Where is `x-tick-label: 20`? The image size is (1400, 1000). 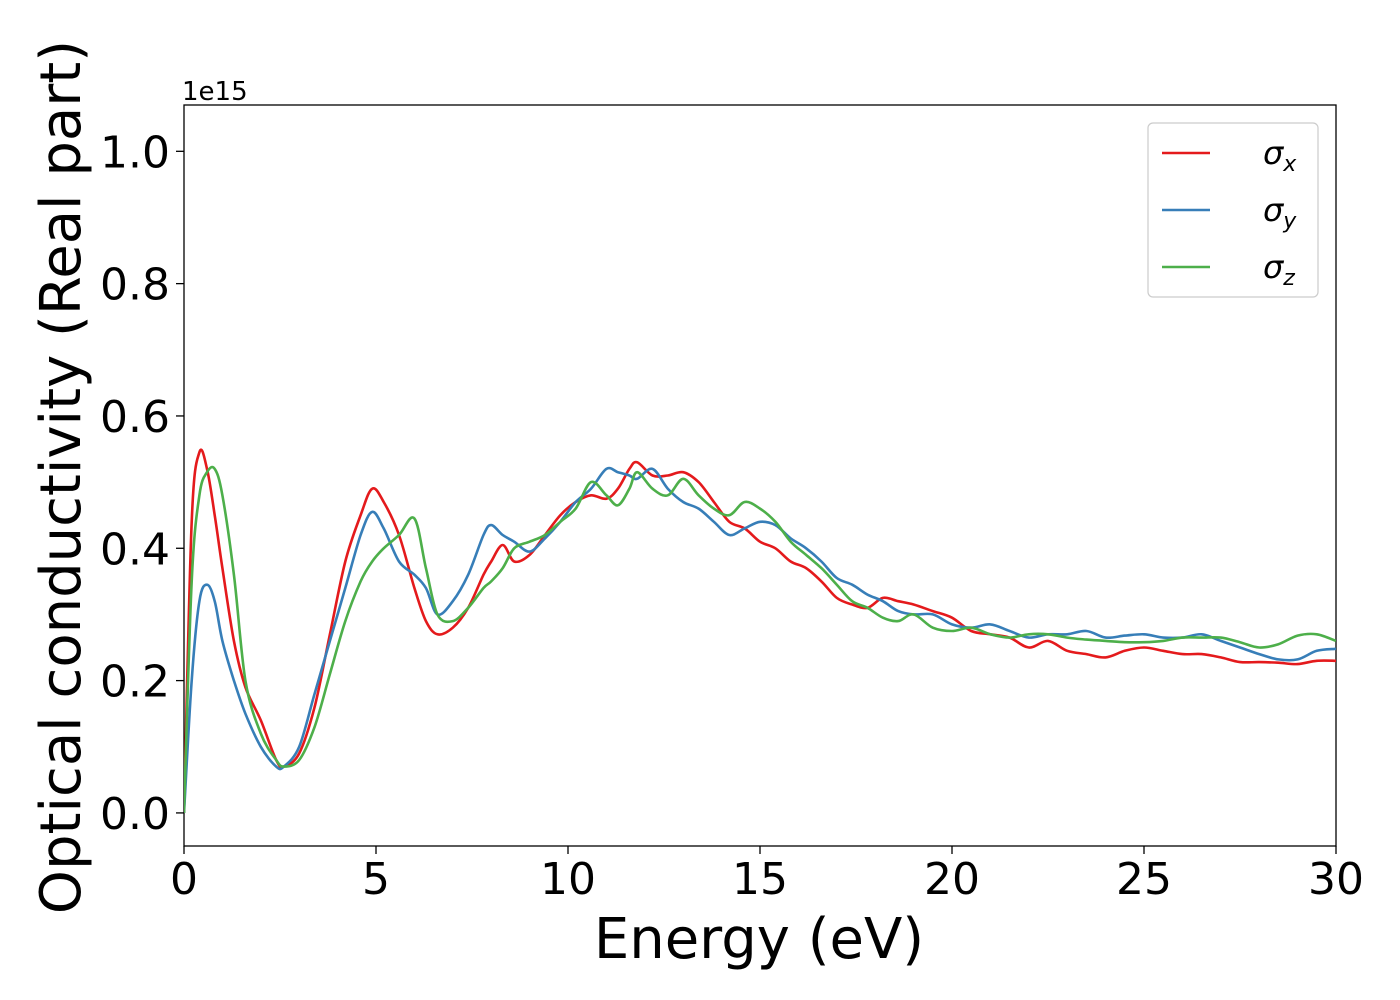 x-tick-label: 20 is located at coordinates (952, 879).